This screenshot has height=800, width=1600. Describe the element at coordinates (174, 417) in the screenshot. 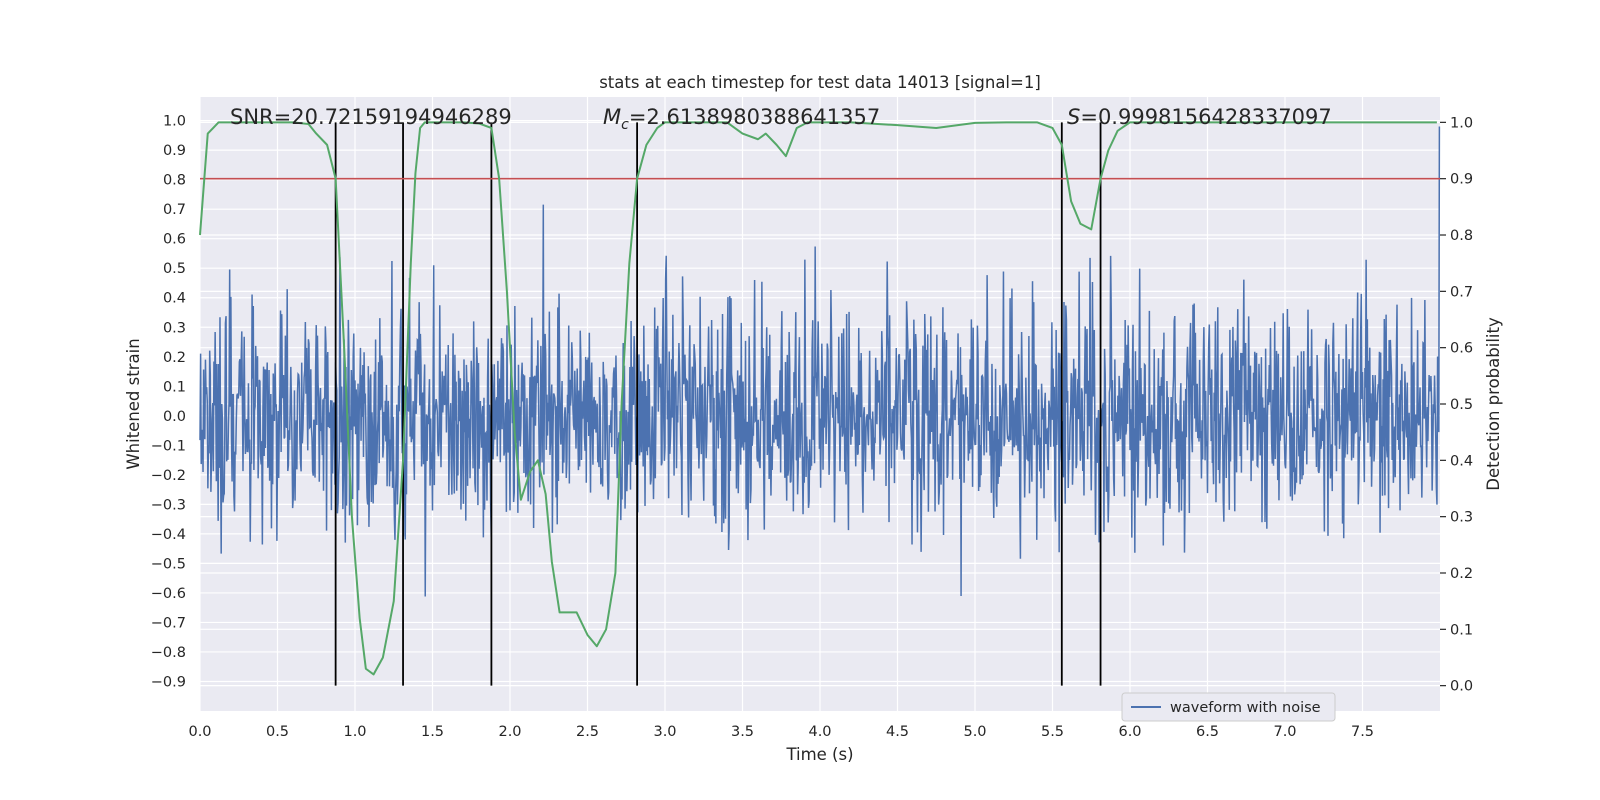

I see `y-tick-label-left: 0.0` at that location.